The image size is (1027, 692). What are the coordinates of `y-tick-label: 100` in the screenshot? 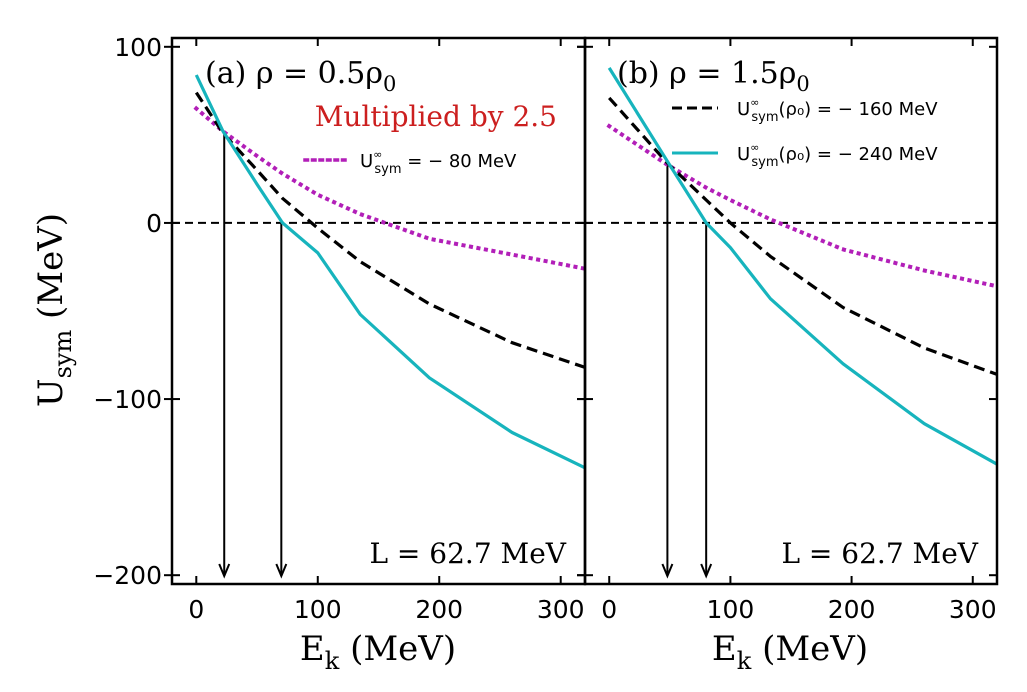 It's located at (138, 47).